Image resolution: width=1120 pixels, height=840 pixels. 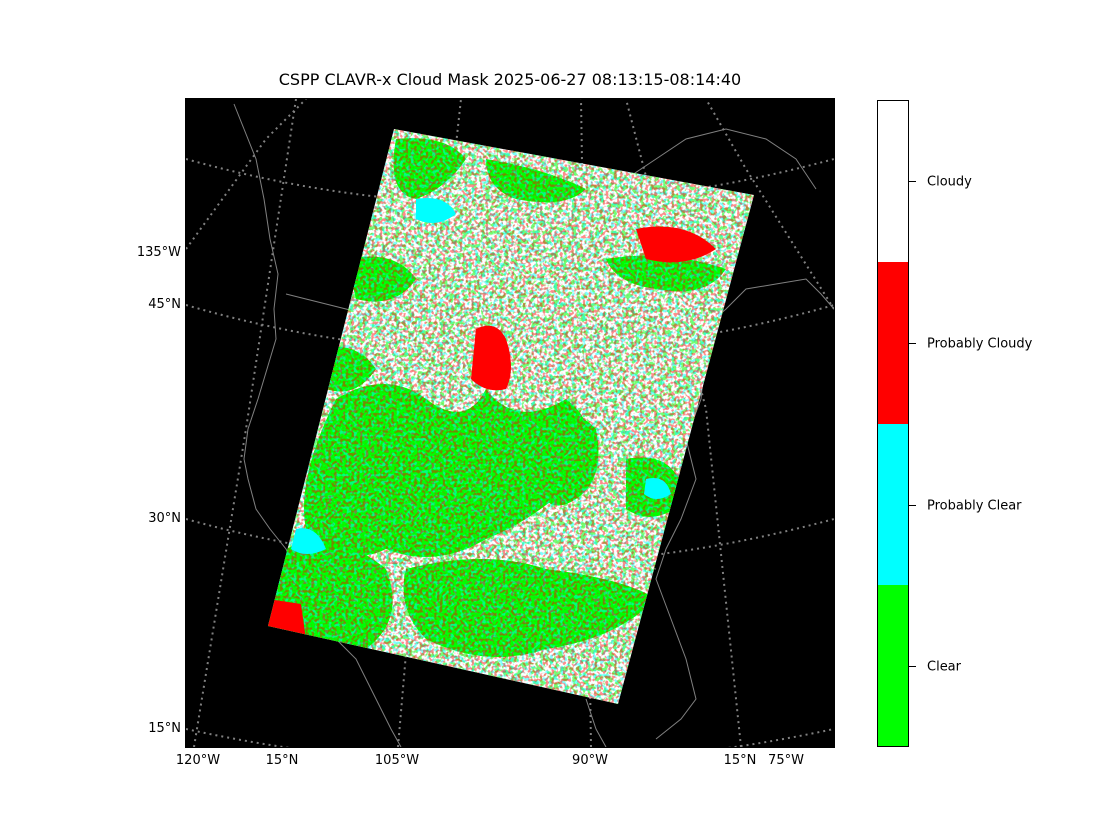 What do you see at coordinates (893, 343) in the screenshot?
I see `colorbar-probably-cloudy-segment` at bounding box center [893, 343].